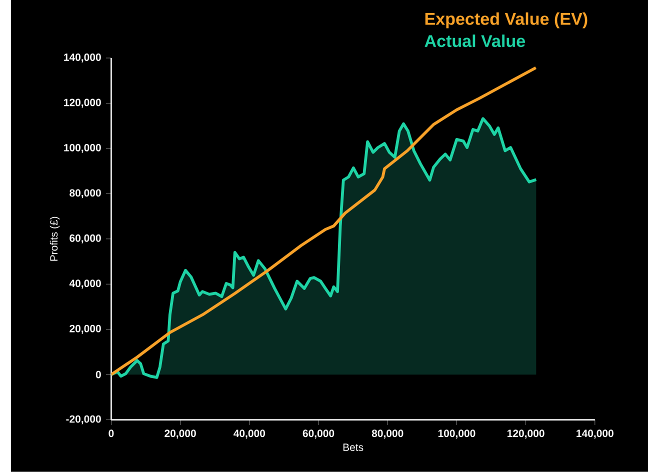  I want to click on y-tick-label: 120,000, so click(82, 103).